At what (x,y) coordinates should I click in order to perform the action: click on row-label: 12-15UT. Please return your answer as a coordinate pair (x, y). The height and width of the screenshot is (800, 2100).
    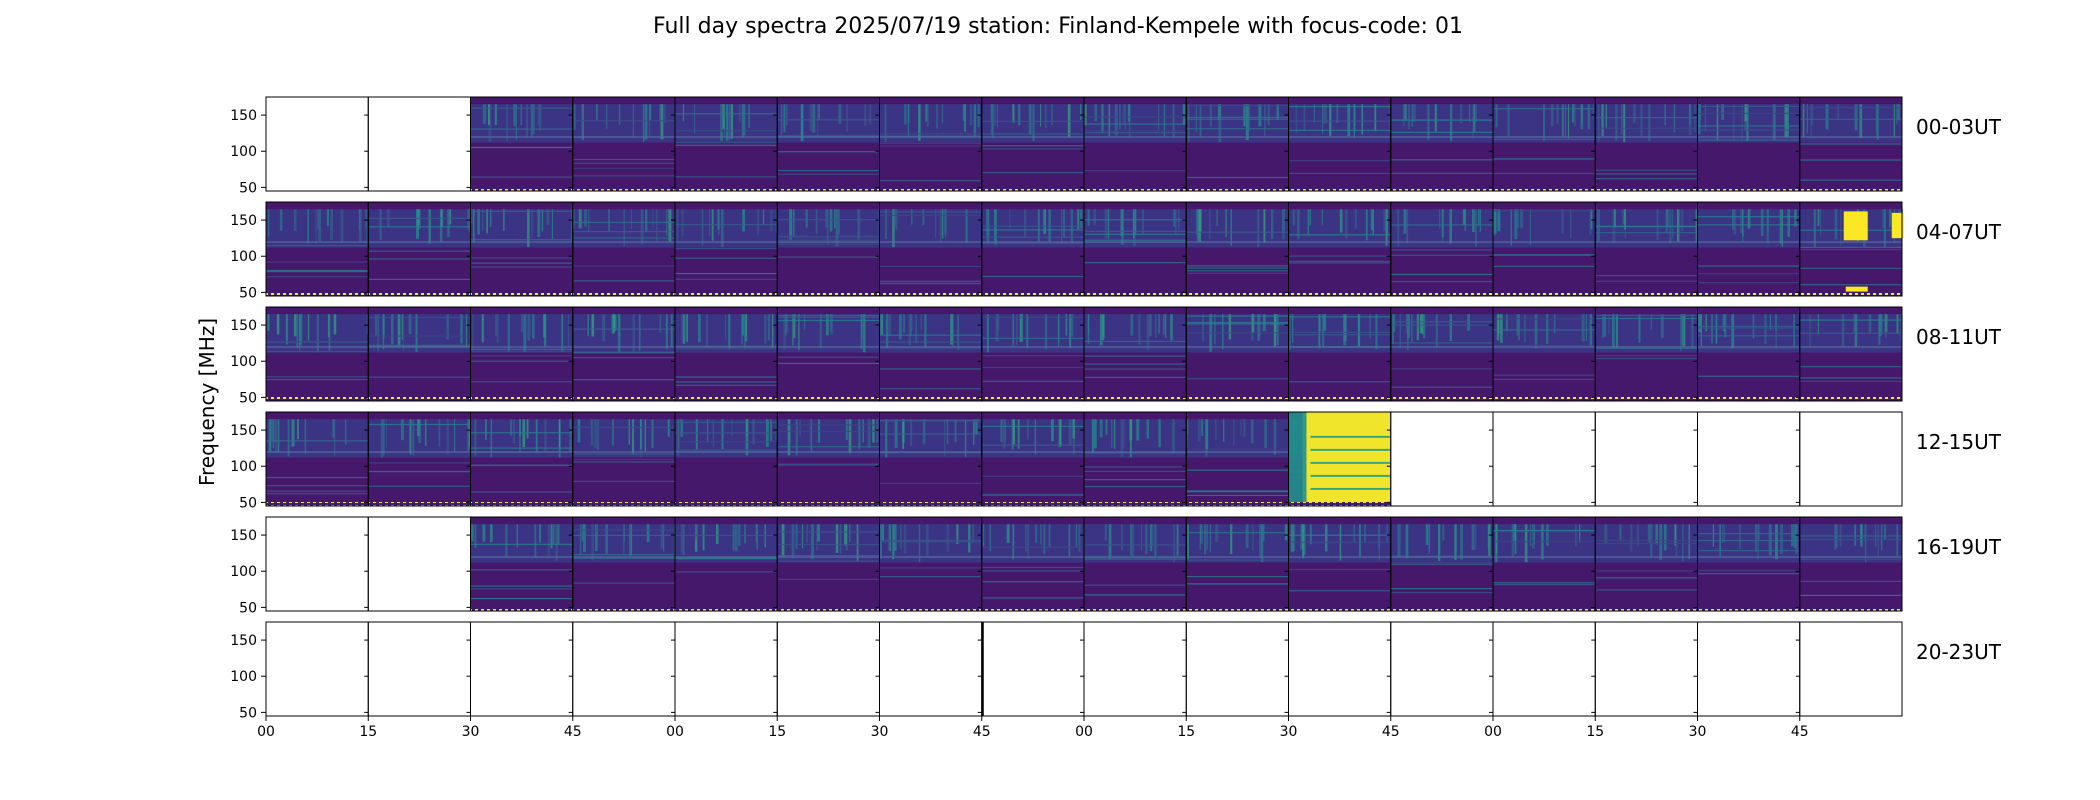
    Looking at the image, I should click on (1959, 442).